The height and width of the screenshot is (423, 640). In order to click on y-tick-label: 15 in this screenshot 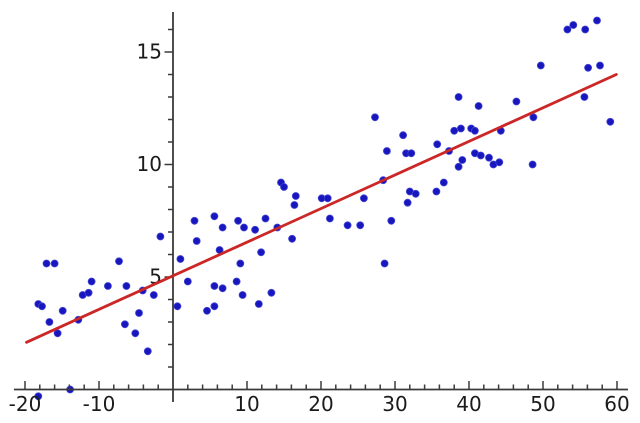, I will do `click(149, 52)`.